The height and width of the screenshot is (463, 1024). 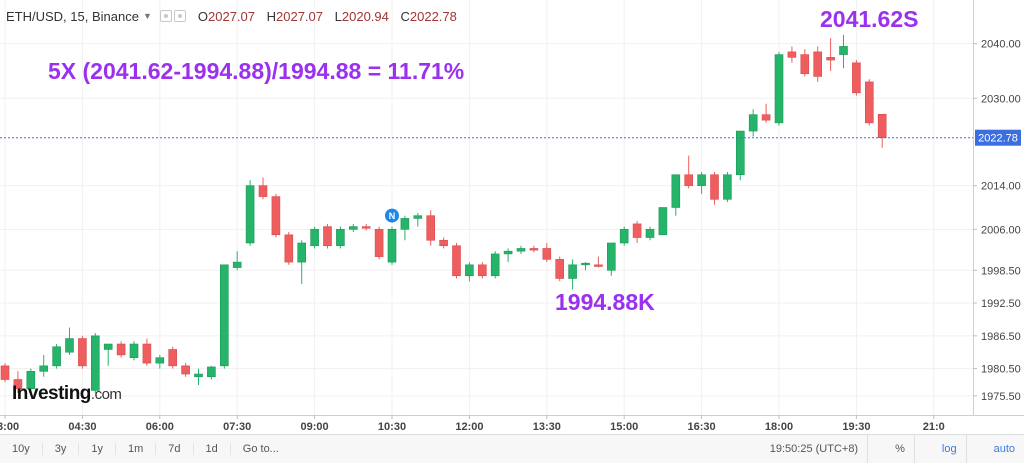 I want to click on timeframe-7d: 7d, so click(x=175, y=449).